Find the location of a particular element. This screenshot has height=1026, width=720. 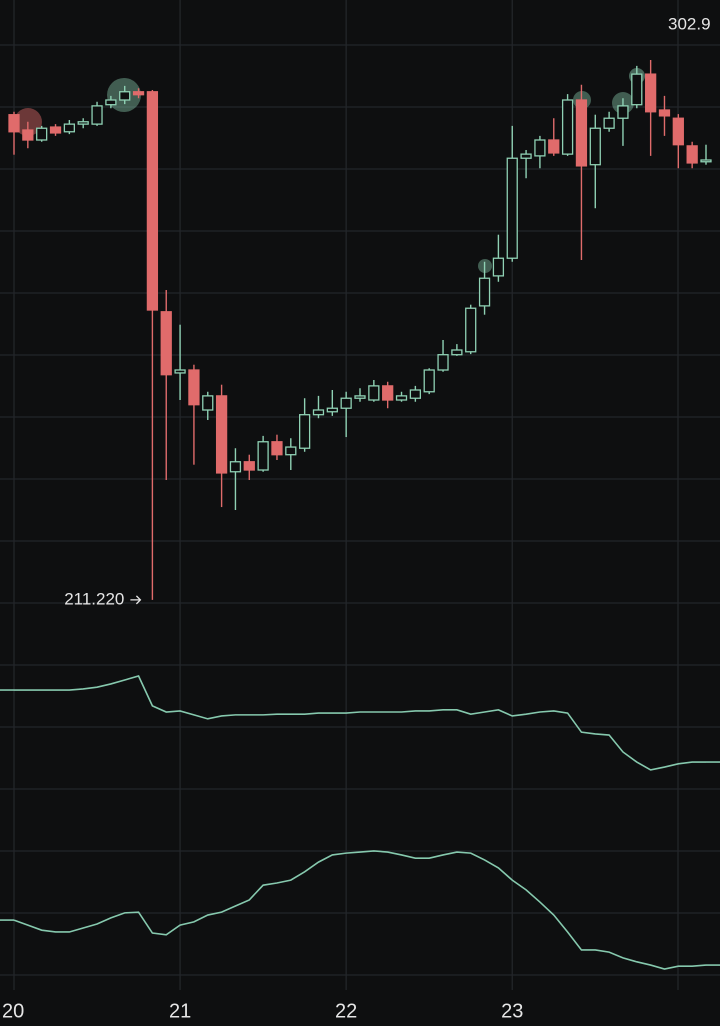

x-tick-label: 22 is located at coordinates (346, 1011).